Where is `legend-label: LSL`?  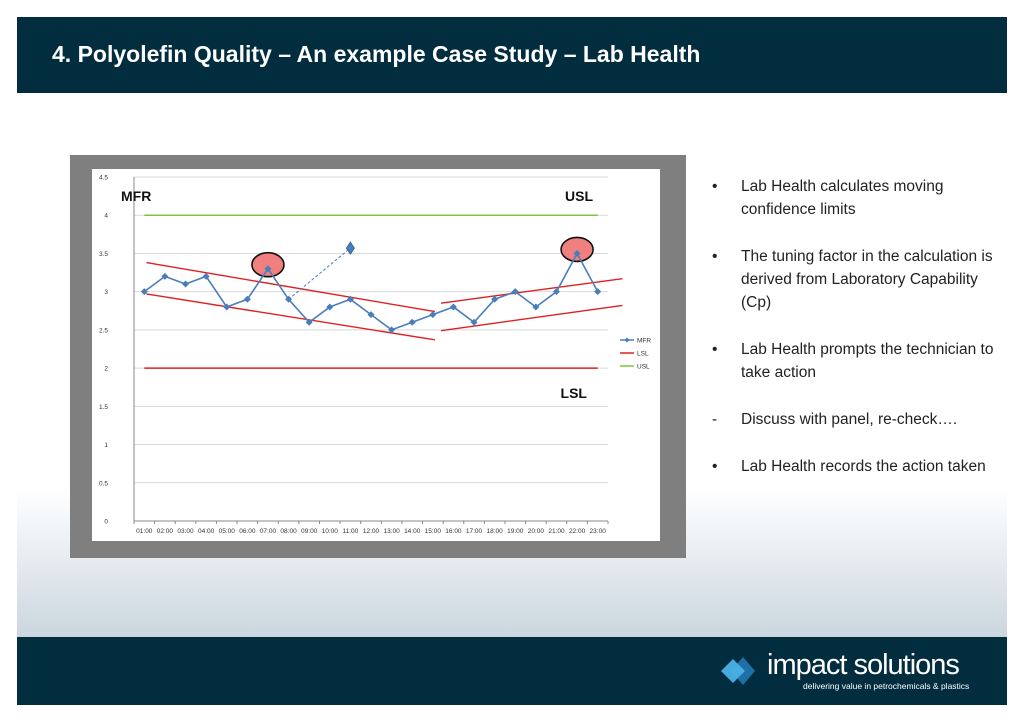
legend-label: LSL is located at coordinates (643, 354).